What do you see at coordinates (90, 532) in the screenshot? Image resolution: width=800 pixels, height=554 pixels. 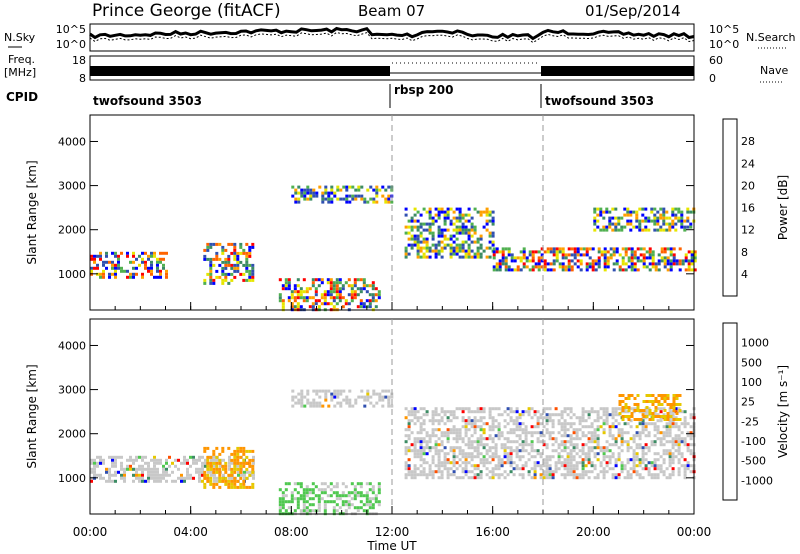 I see `x-tick-label: 00:00` at bounding box center [90, 532].